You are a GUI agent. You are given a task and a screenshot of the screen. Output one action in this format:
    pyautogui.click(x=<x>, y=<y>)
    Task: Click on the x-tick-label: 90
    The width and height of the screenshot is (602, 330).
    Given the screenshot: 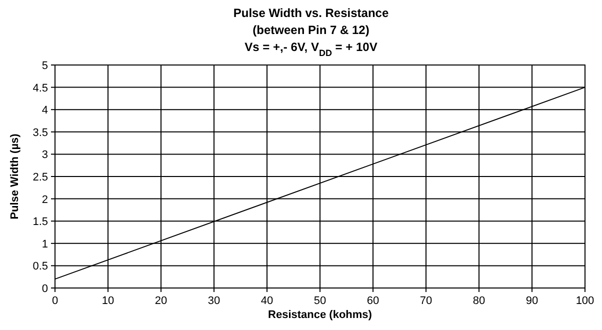 What is the action you would take?
    pyautogui.click(x=532, y=301)
    